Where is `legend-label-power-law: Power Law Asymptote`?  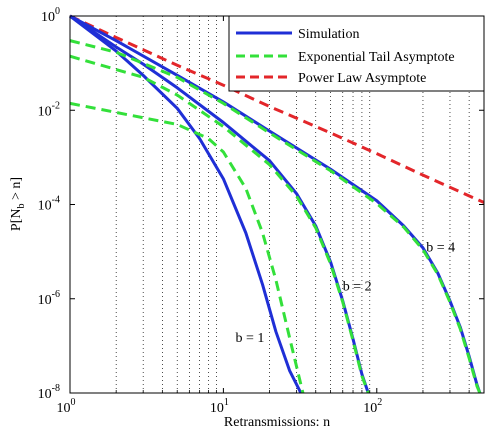
legend-label-power-law: Power Law Asymptote is located at coordinates (362, 78).